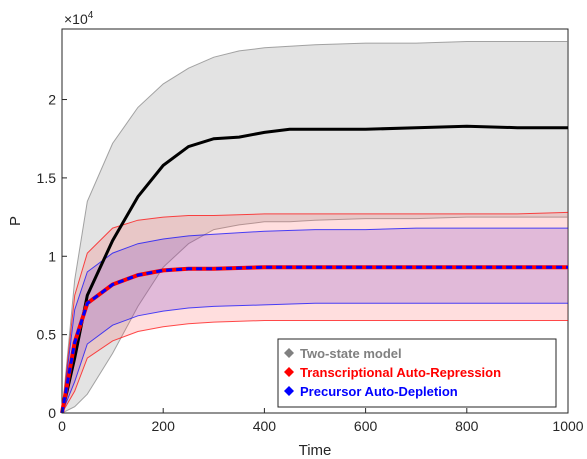 This screenshot has height=459, width=587. What do you see at coordinates (379, 391) in the screenshot?
I see `precursor-auto-depletion-legend-label: Precursor Auto-Depletion` at bounding box center [379, 391].